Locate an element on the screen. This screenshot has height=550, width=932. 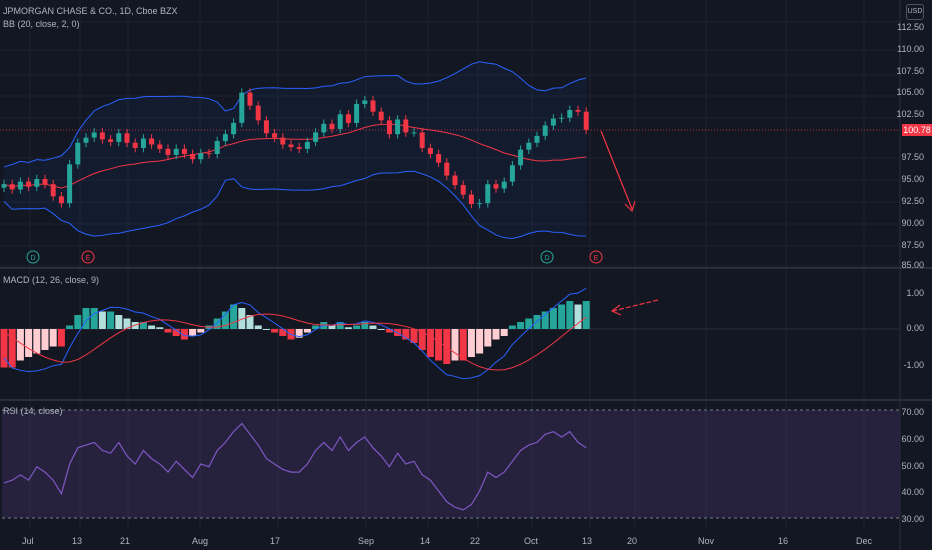
time-axis-tick: 17 is located at coordinates (275, 541).